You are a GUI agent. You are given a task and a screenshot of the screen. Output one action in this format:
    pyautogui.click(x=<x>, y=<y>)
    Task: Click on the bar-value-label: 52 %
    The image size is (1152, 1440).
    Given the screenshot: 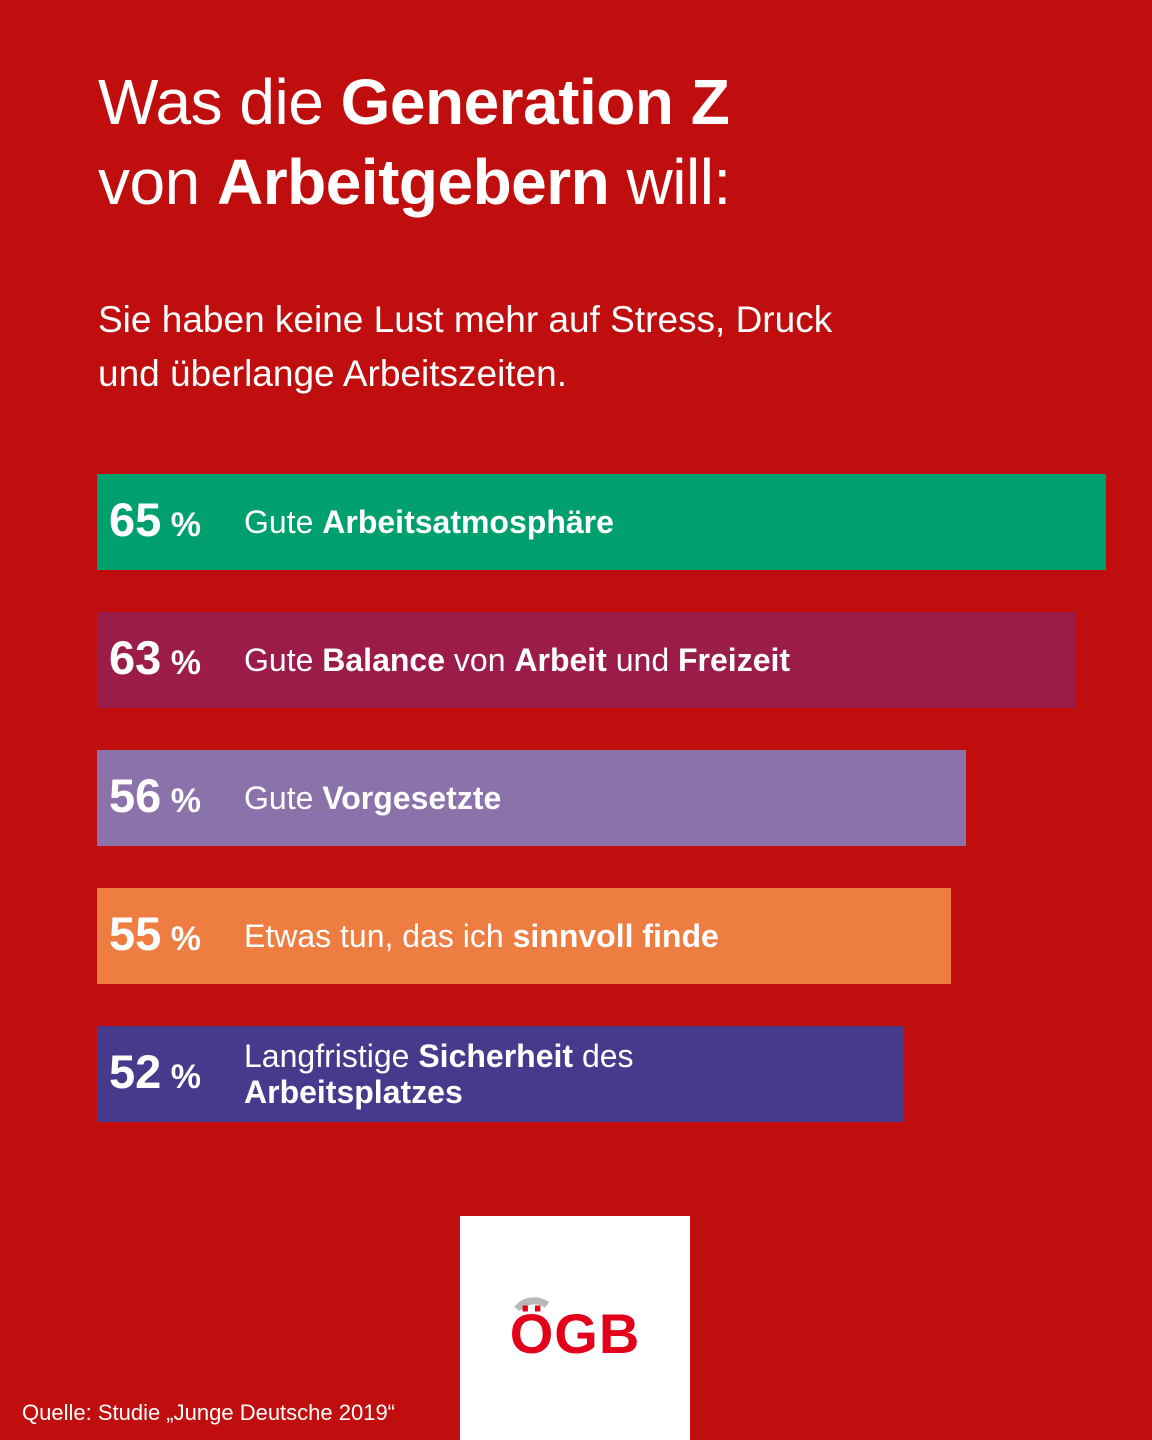 What is the action you would take?
    pyautogui.click(x=155, y=1071)
    